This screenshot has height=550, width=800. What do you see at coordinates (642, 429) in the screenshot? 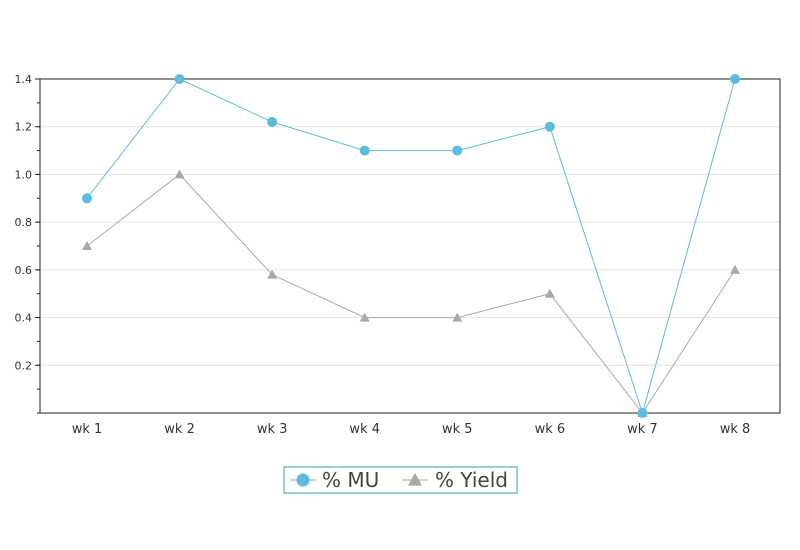
I see `x-tick-label: wk 7` at bounding box center [642, 429].